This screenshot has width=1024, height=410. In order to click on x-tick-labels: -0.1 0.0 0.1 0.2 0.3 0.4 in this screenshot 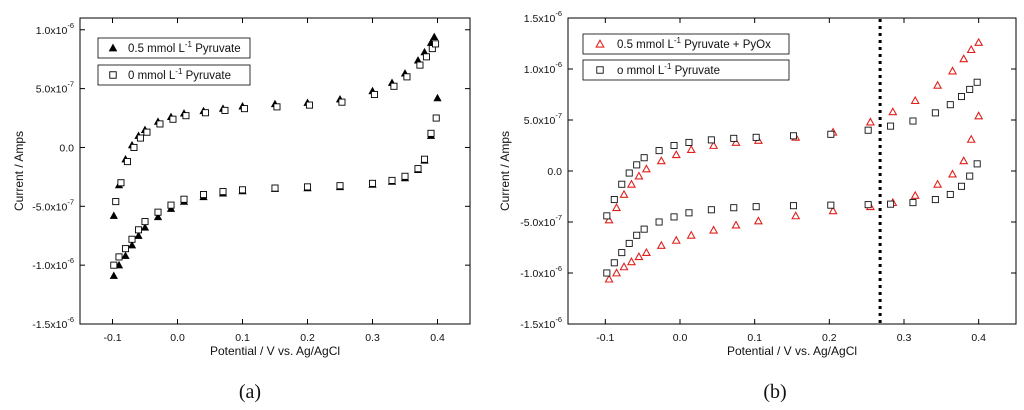, I will do `click(273, 338)`.